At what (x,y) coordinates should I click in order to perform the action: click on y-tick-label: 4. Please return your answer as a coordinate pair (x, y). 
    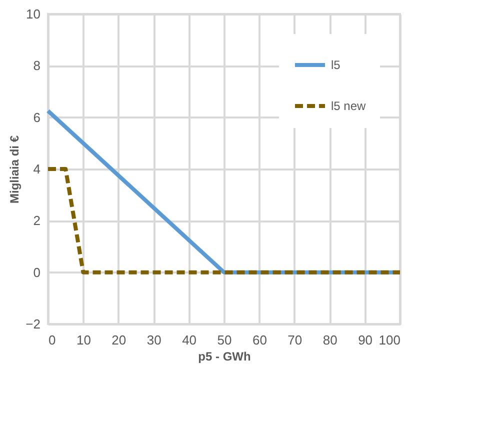
    Looking at the image, I should click on (36, 169).